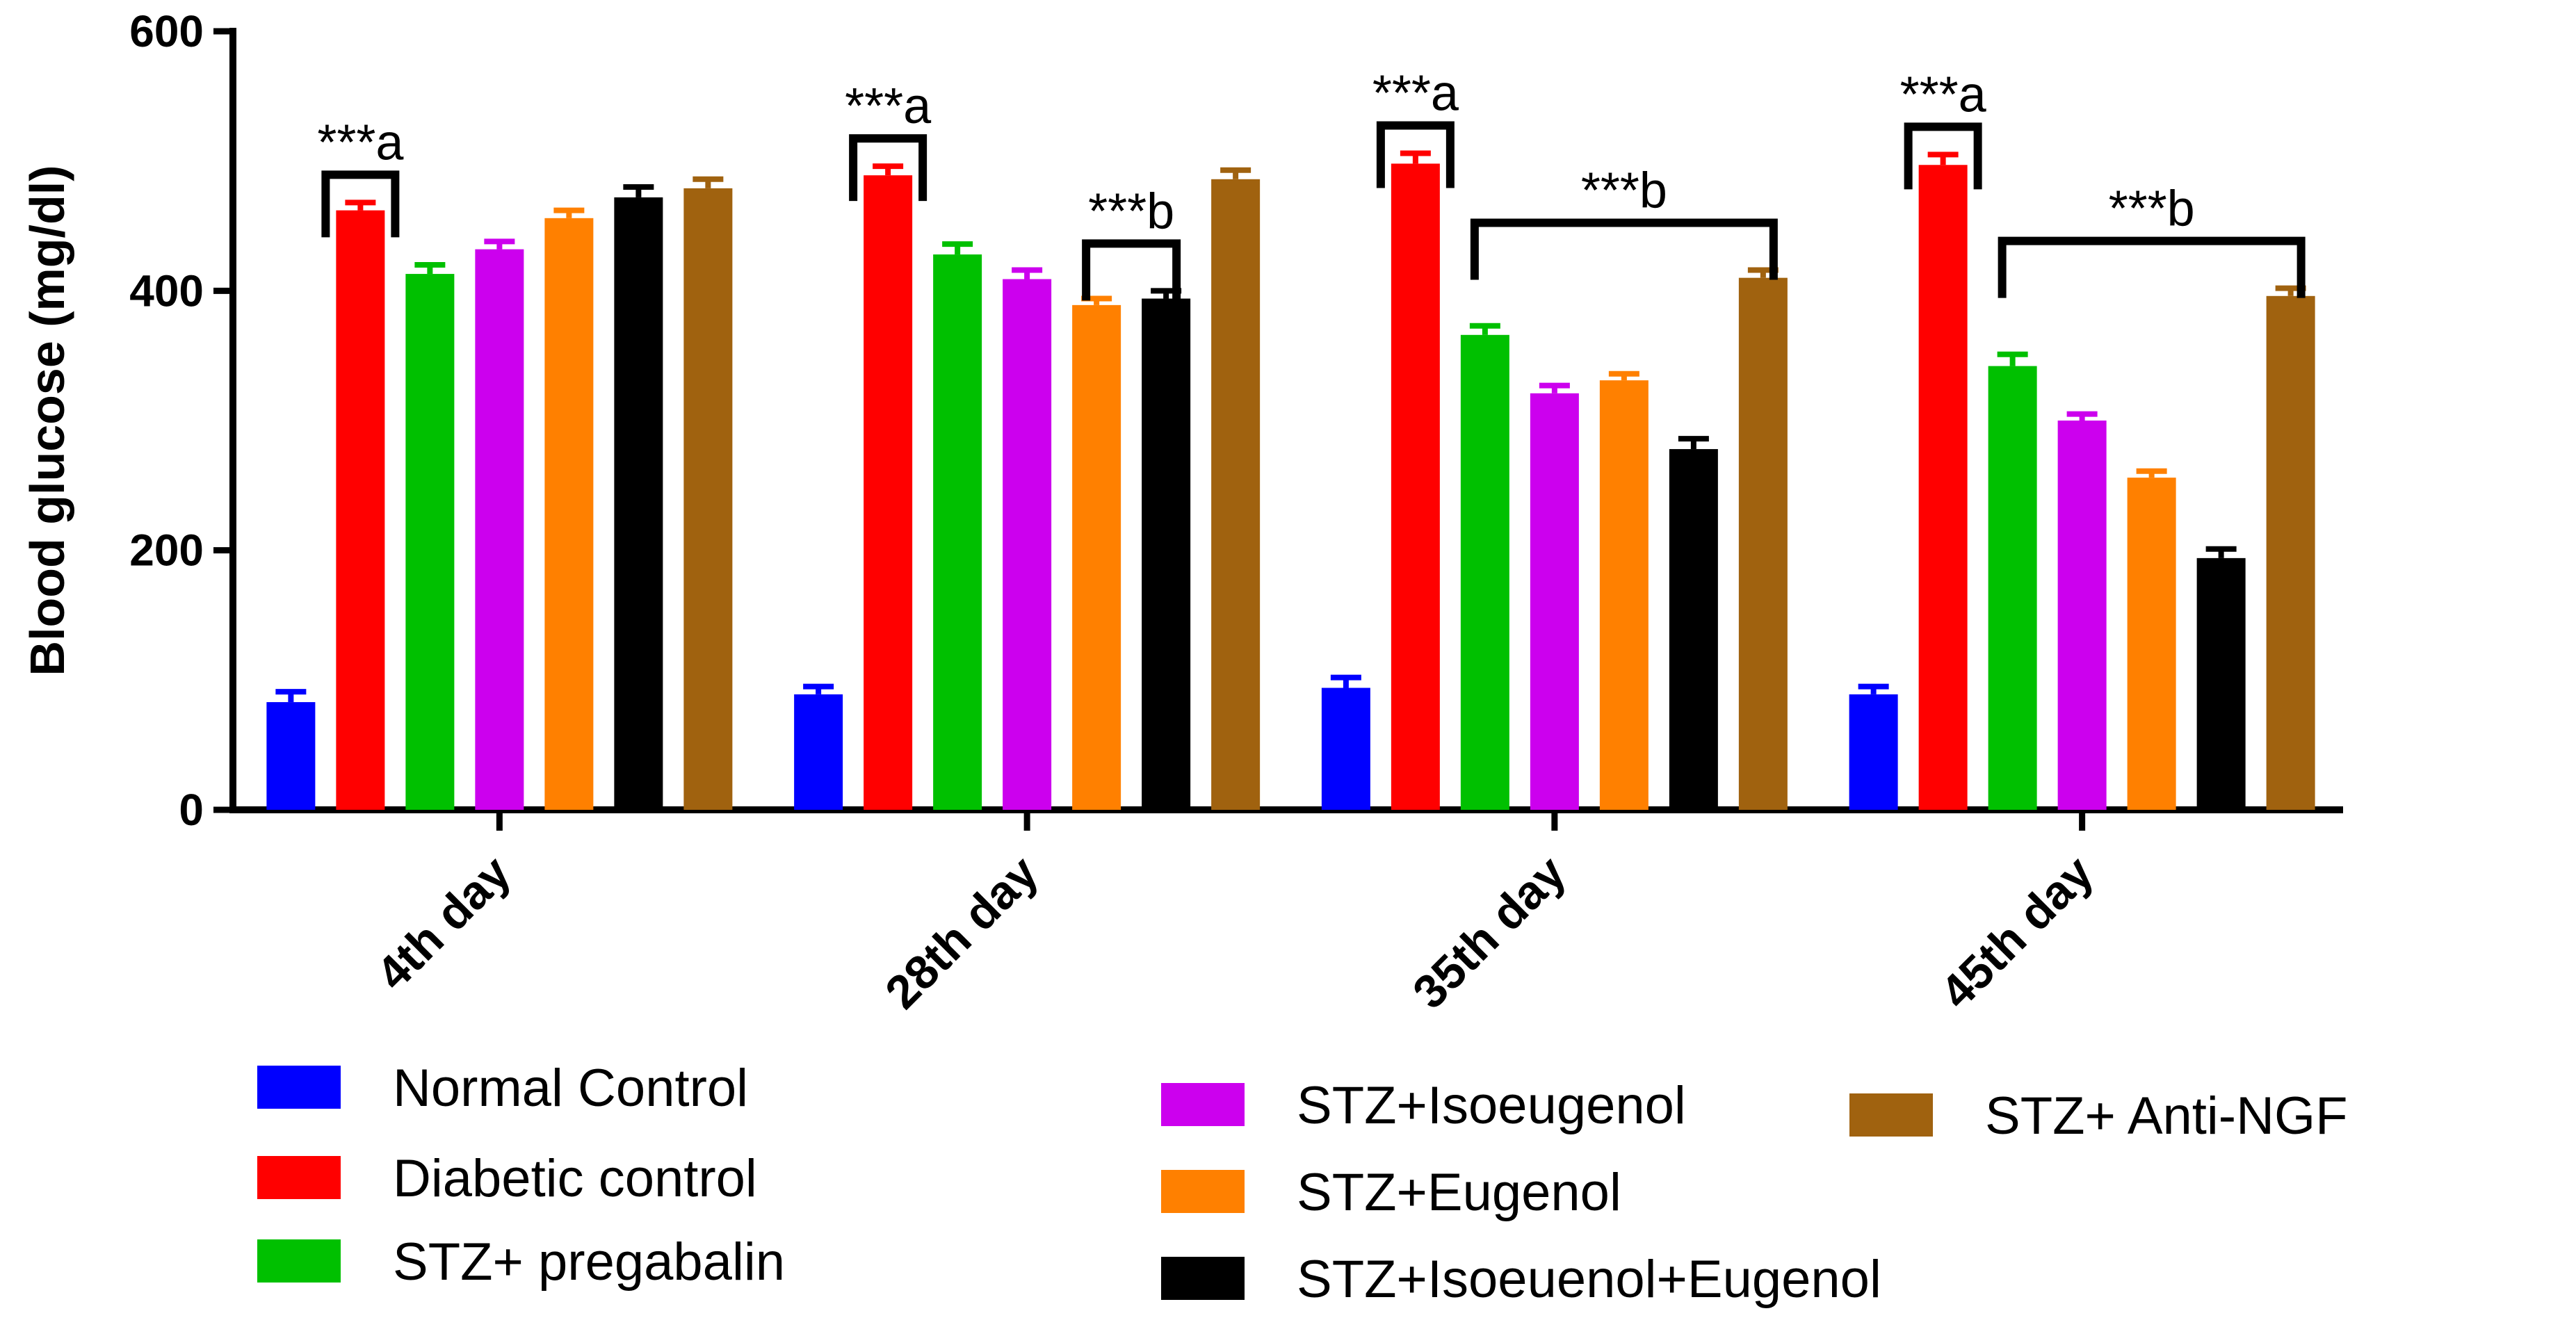 The image size is (2576, 1327). What do you see at coordinates (443, 923) in the screenshot?
I see `x-tick-label: 4th day` at bounding box center [443, 923].